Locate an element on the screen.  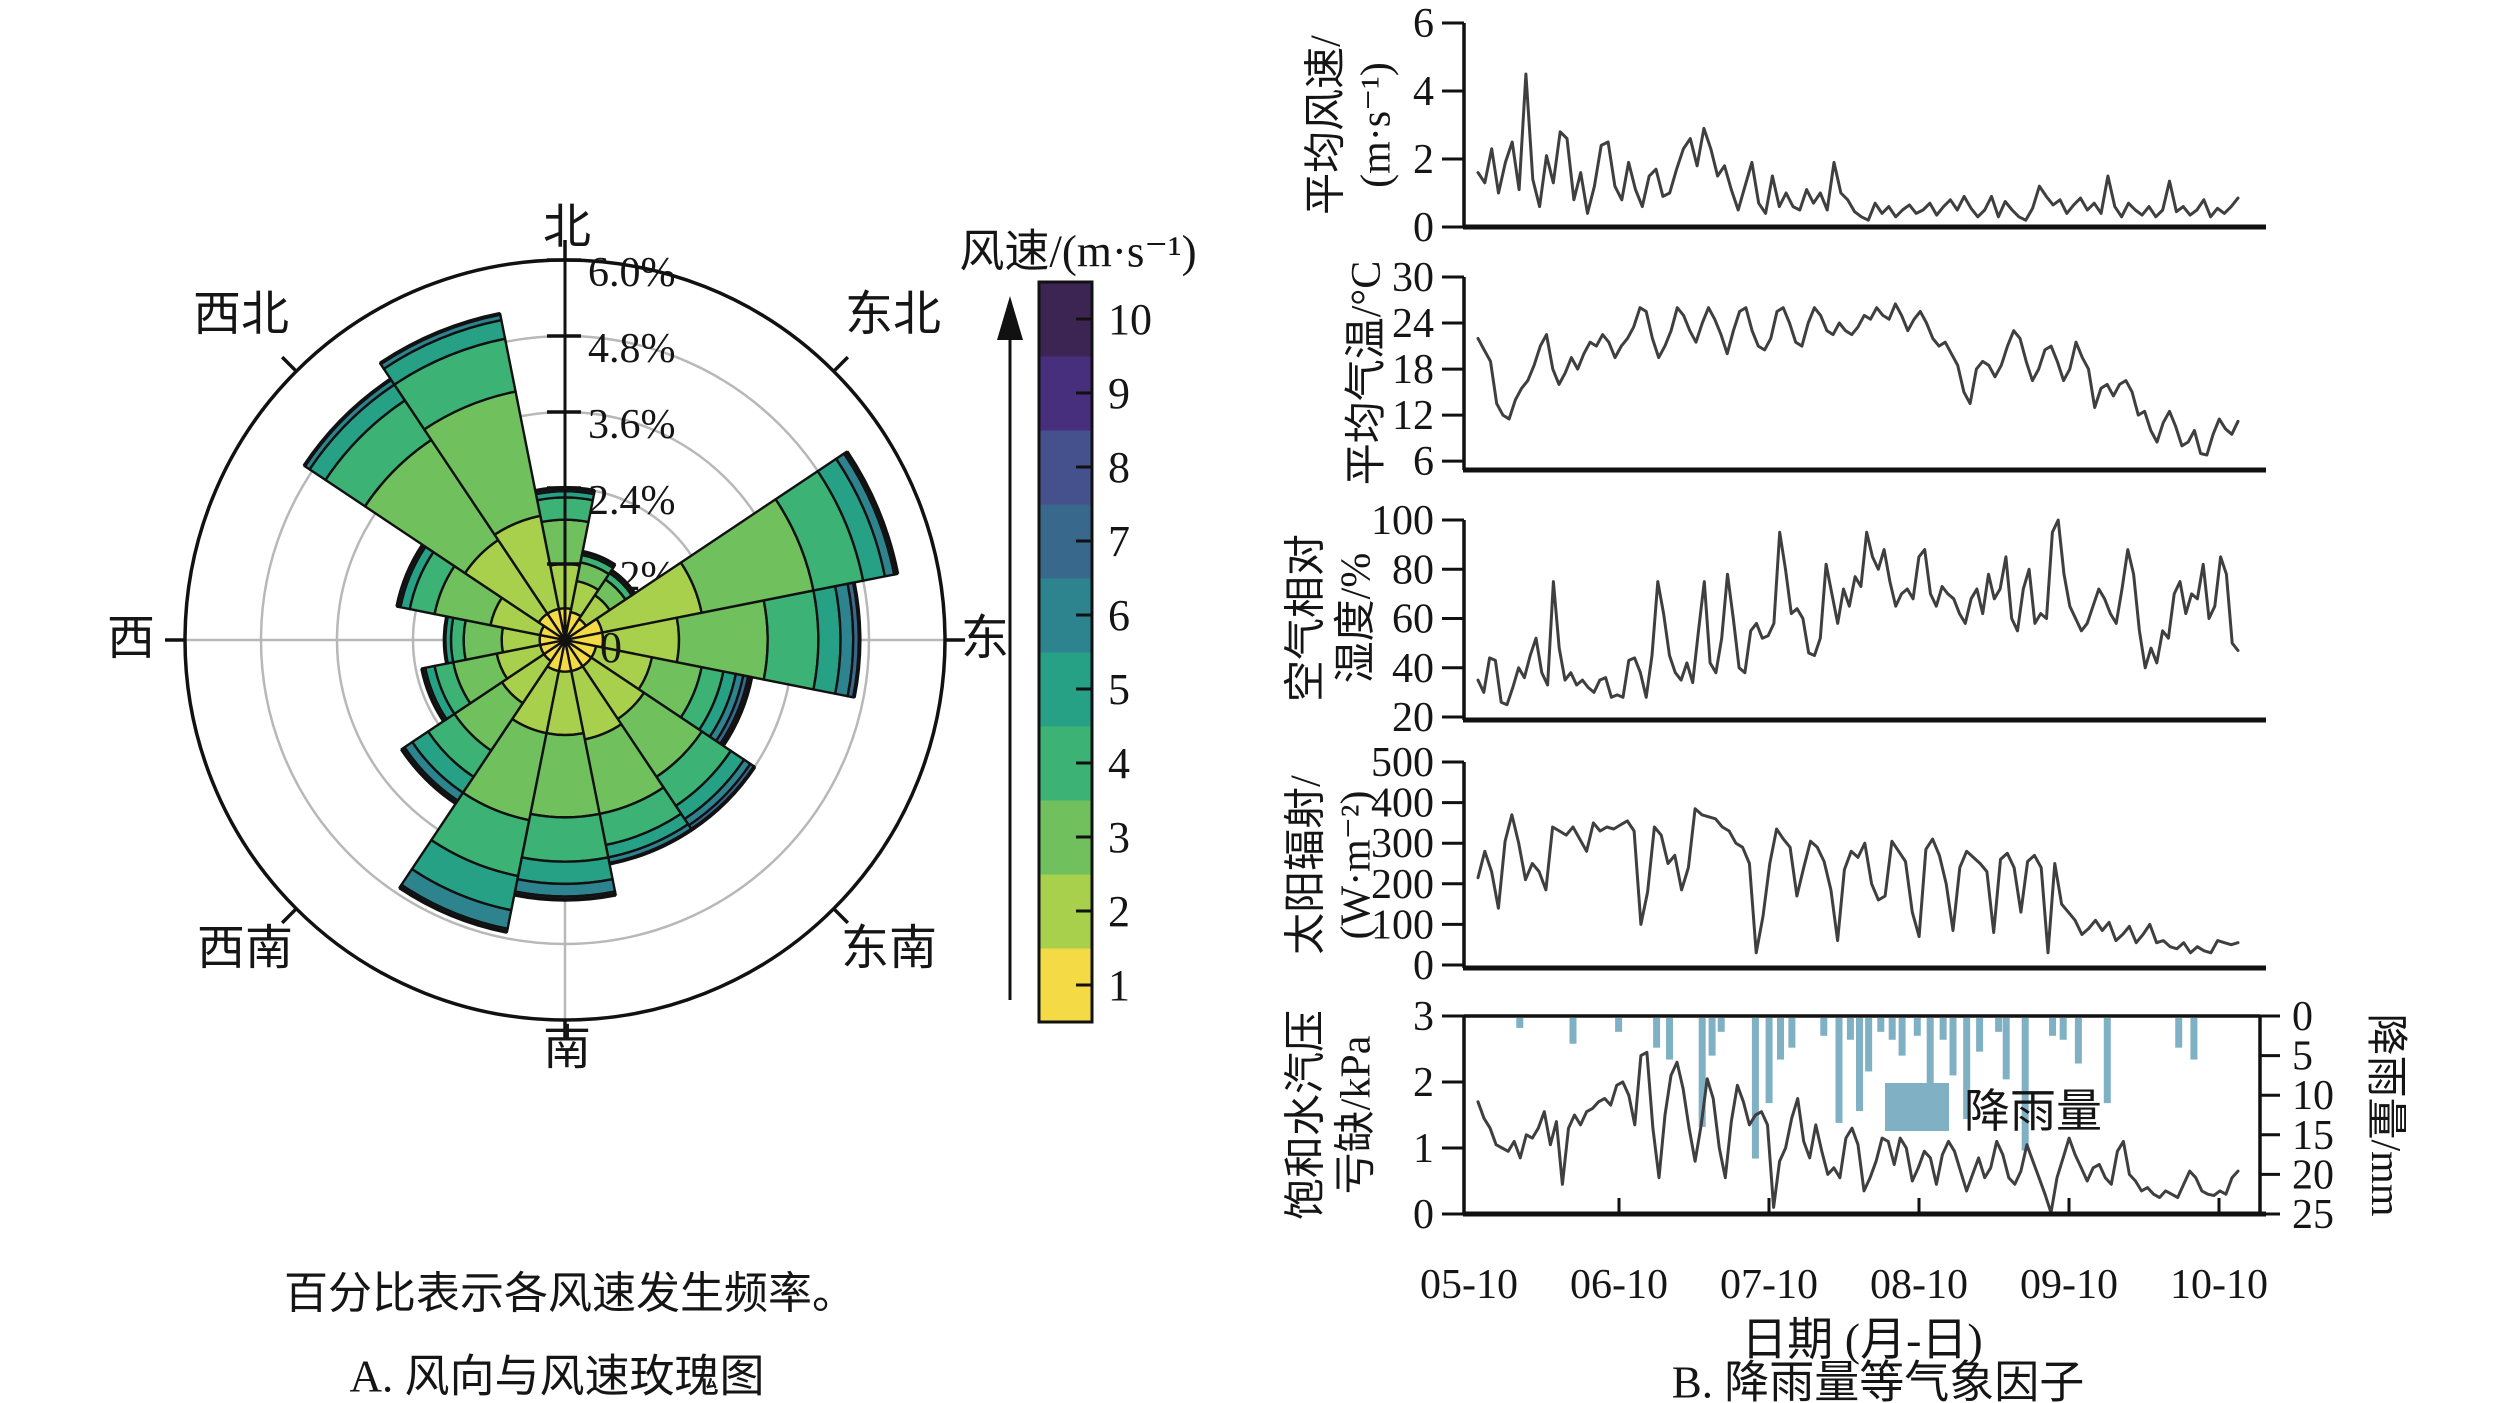
ylabel-solar-line1: 太阳辐射/ is located at coordinates (1306, 865).